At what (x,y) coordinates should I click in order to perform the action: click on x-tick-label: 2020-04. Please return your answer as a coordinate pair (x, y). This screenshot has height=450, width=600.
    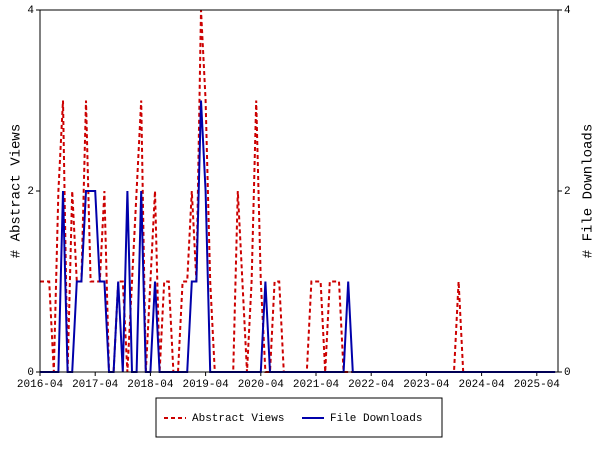
    Looking at the image, I should click on (261, 385).